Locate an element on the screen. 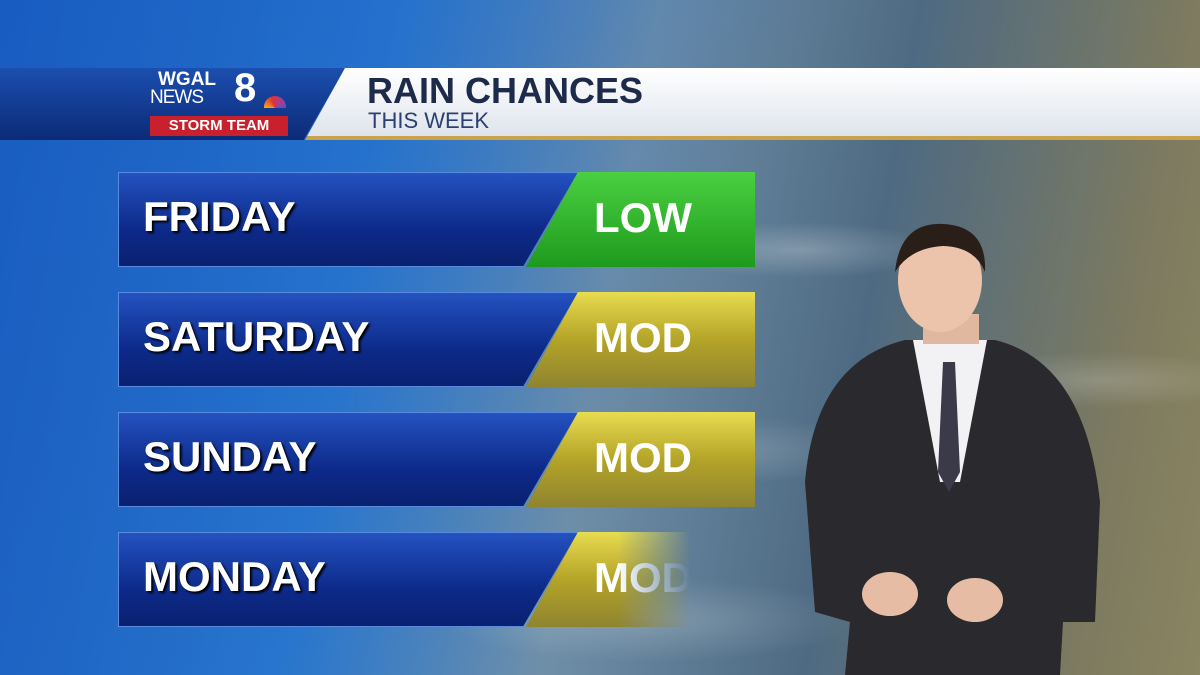  logo-wgal: WGAL is located at coordinates (187, 79).